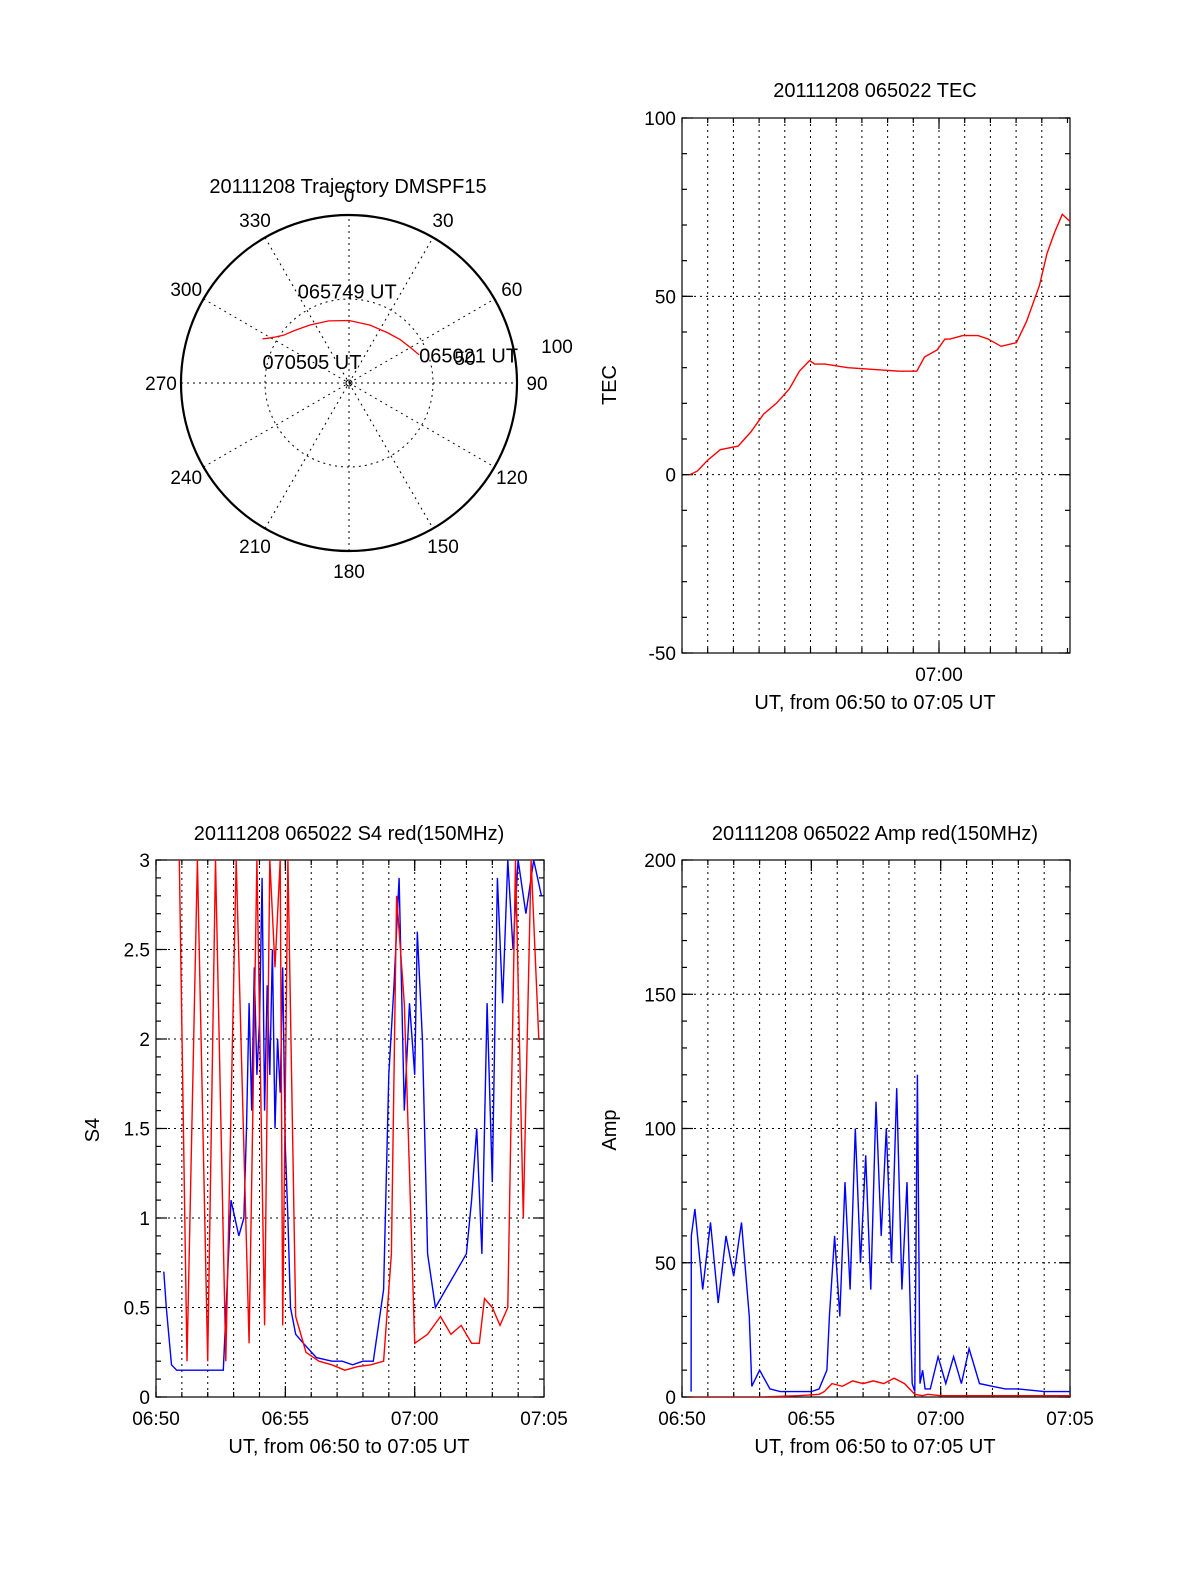  Describe the element at coordinates (137, 1130) in the screenshot. I see `y-tick-label: 1.5` at that location.